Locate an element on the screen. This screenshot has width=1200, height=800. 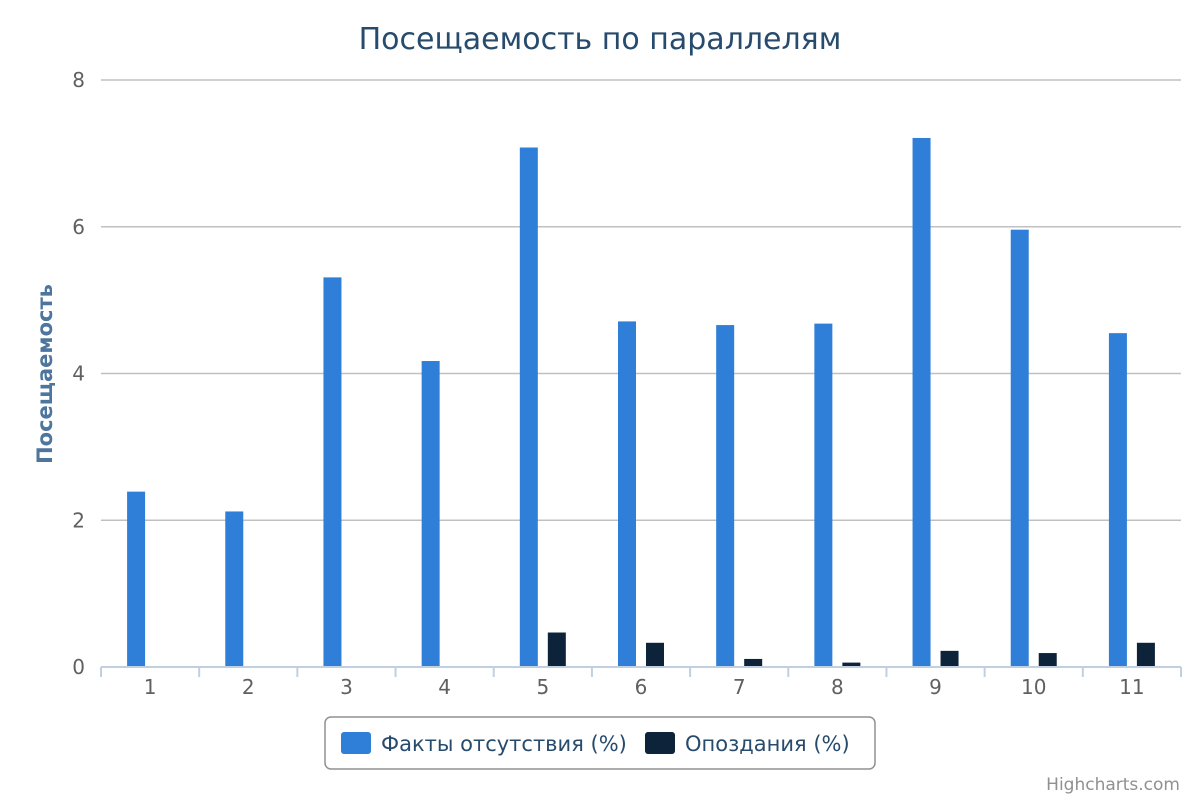
y-tick-label: 8 is located at coordinates (78, 80).